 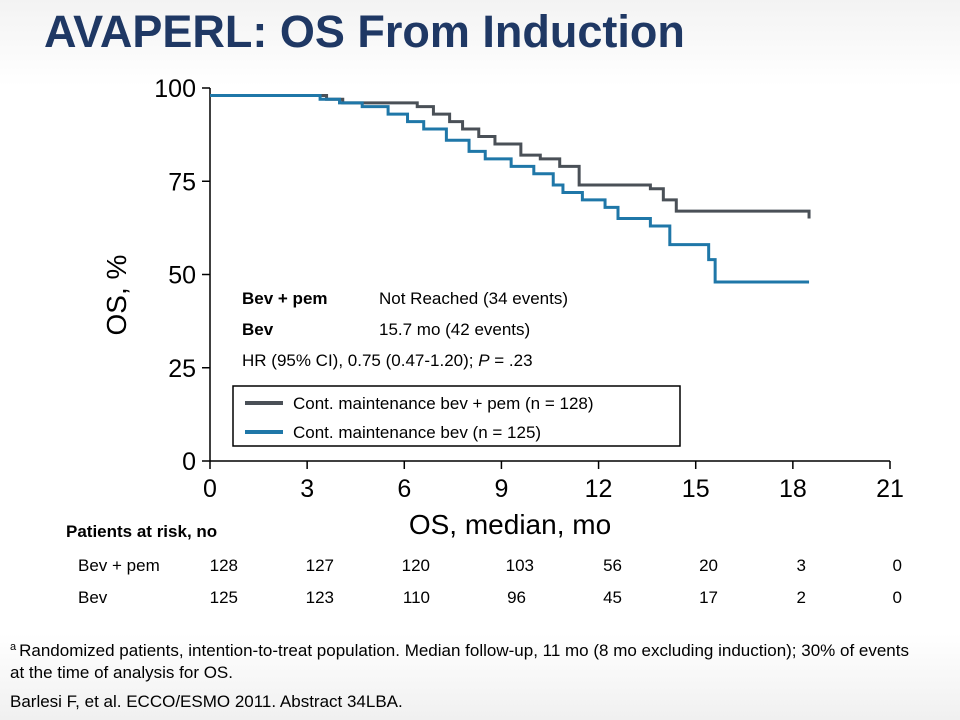 I want to click on legend-label-bev-pem: Cont. maintenance bev + pem (n = 128), so click(x=443, y=403).